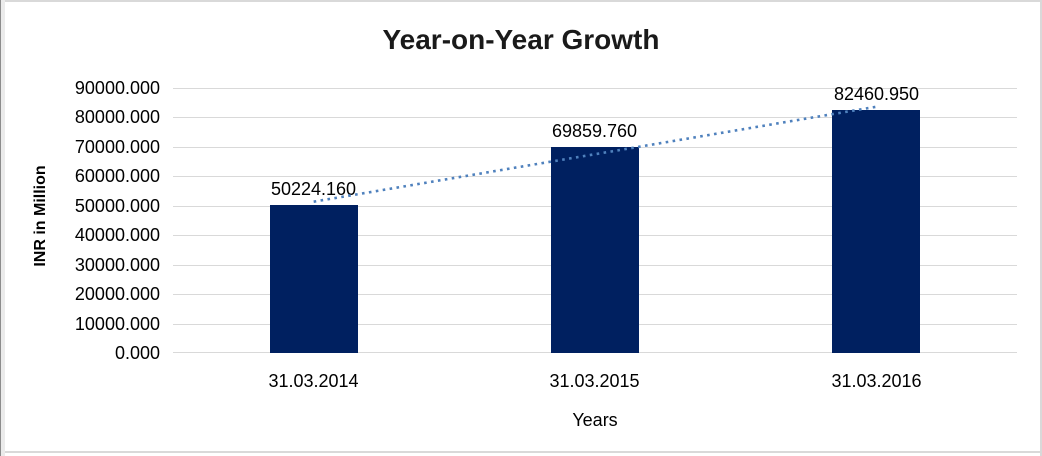 This screenshot has height=456, width=1042. Describe the element at coordinates (117, 235) in the screenshot. I see `y-tick-label: 40000.000` at that location.